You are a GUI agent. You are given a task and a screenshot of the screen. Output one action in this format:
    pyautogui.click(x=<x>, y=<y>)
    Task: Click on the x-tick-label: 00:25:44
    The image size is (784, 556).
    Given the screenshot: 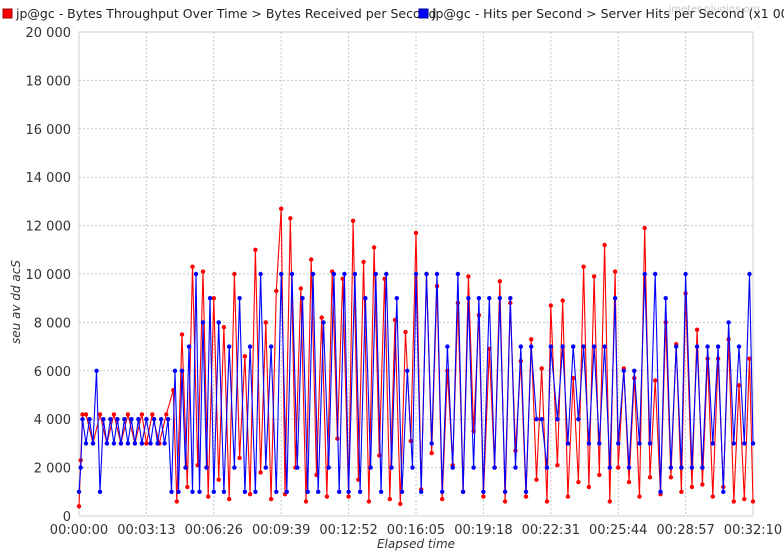 What is the action you would take?
    pyautogui.click(x=618, y=530)
    